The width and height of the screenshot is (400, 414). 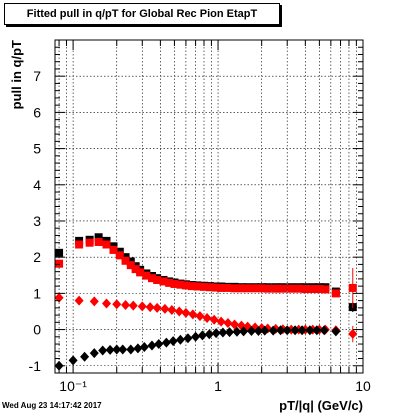 I want to click on y-tick-label: 5, so click(x=37, y=149).